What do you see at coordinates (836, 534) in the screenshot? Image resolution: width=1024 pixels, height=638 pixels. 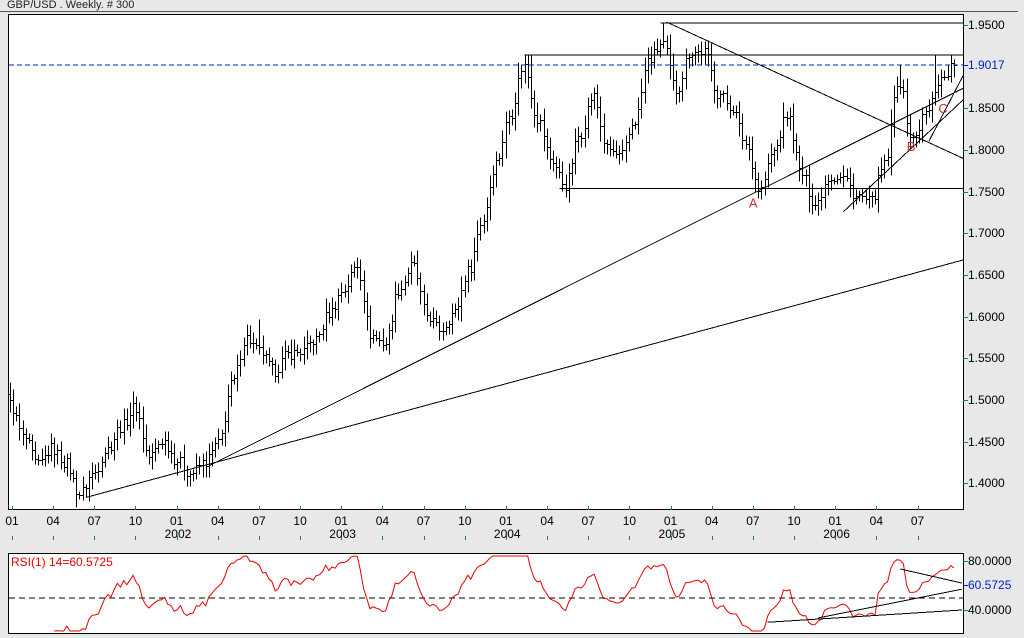 I see `year-label: 2006` at bounding box center [836, 534].